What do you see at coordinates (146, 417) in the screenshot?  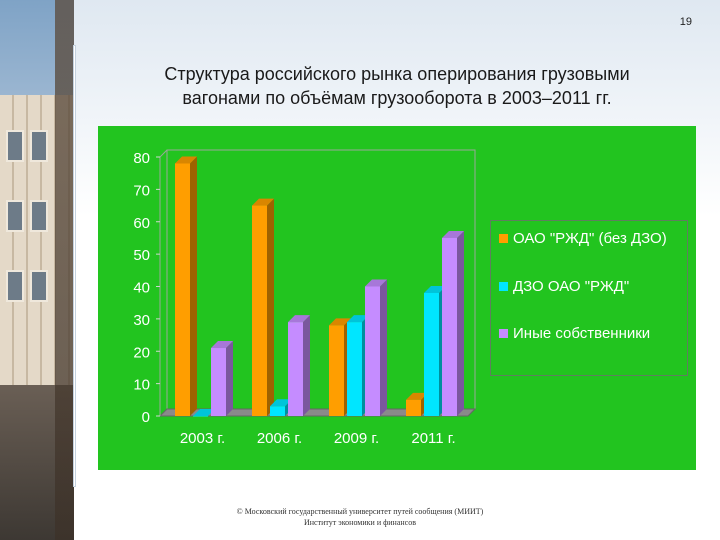 I see `y-tick-label: 0` at bounding box center [146, 417].